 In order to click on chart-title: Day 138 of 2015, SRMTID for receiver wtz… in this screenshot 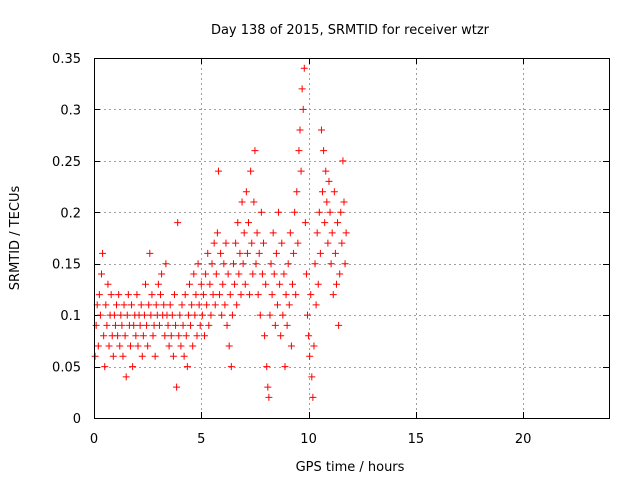, I will do `click(350, 30)`.